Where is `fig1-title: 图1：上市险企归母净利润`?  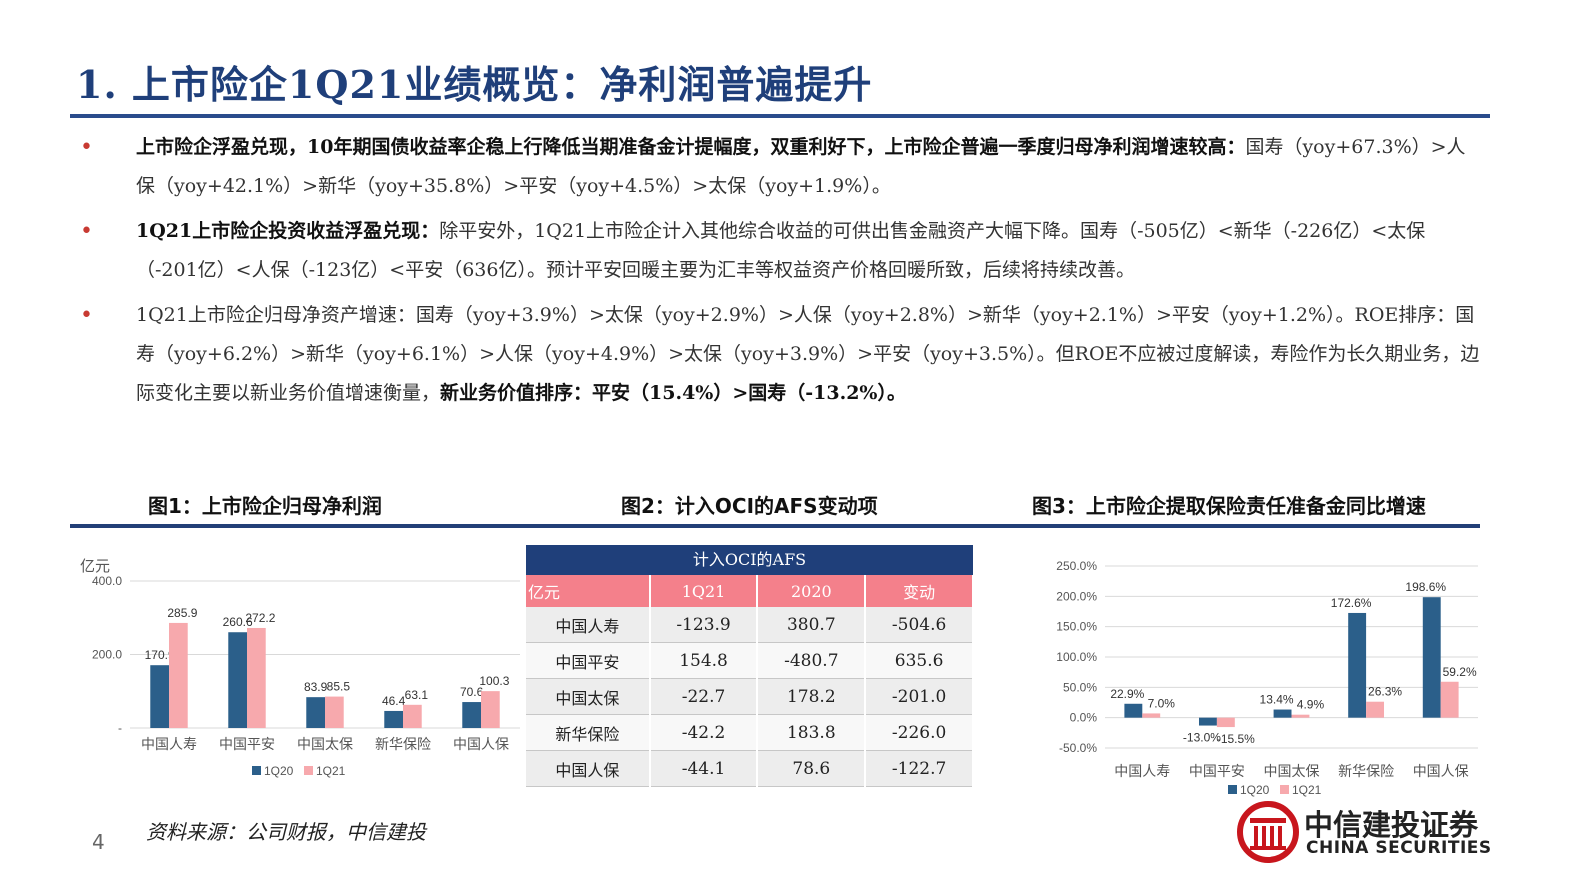
fig1-title: 图1：上市险企归母净利润 is located at coordinates (265, 506).